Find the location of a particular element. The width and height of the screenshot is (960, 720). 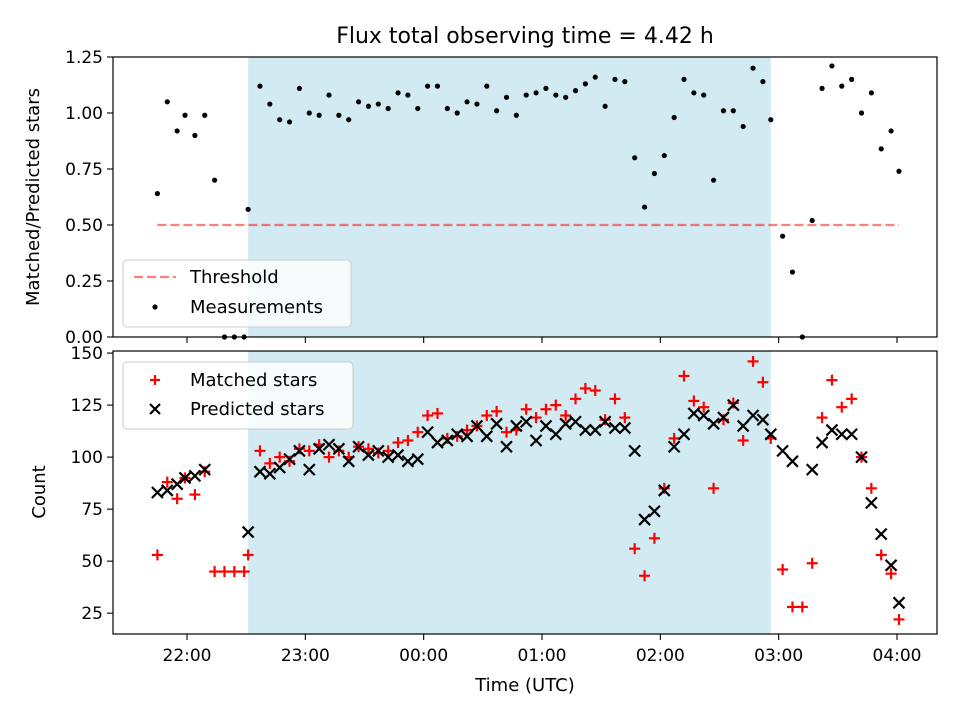

legend-threshold-label: Threshold is located at coordinates (234, 277).